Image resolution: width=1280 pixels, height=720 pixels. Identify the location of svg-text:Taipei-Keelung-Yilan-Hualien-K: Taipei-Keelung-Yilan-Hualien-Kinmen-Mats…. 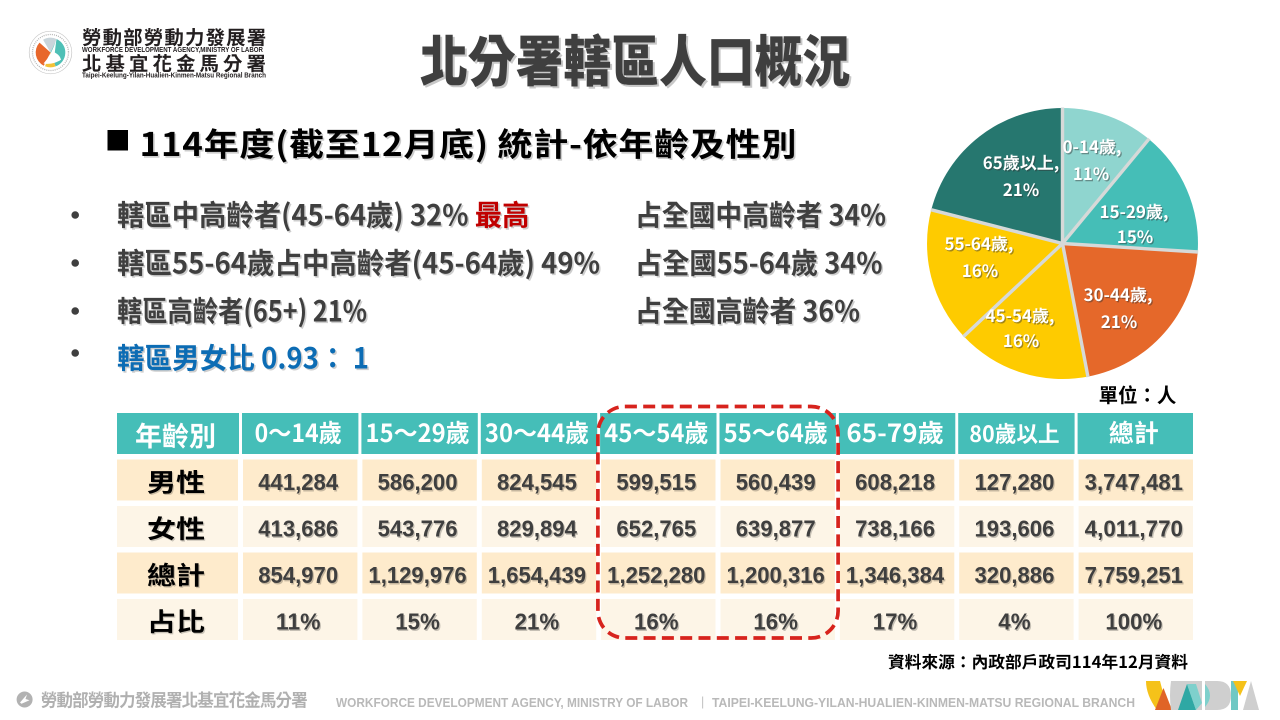
(174, 74).